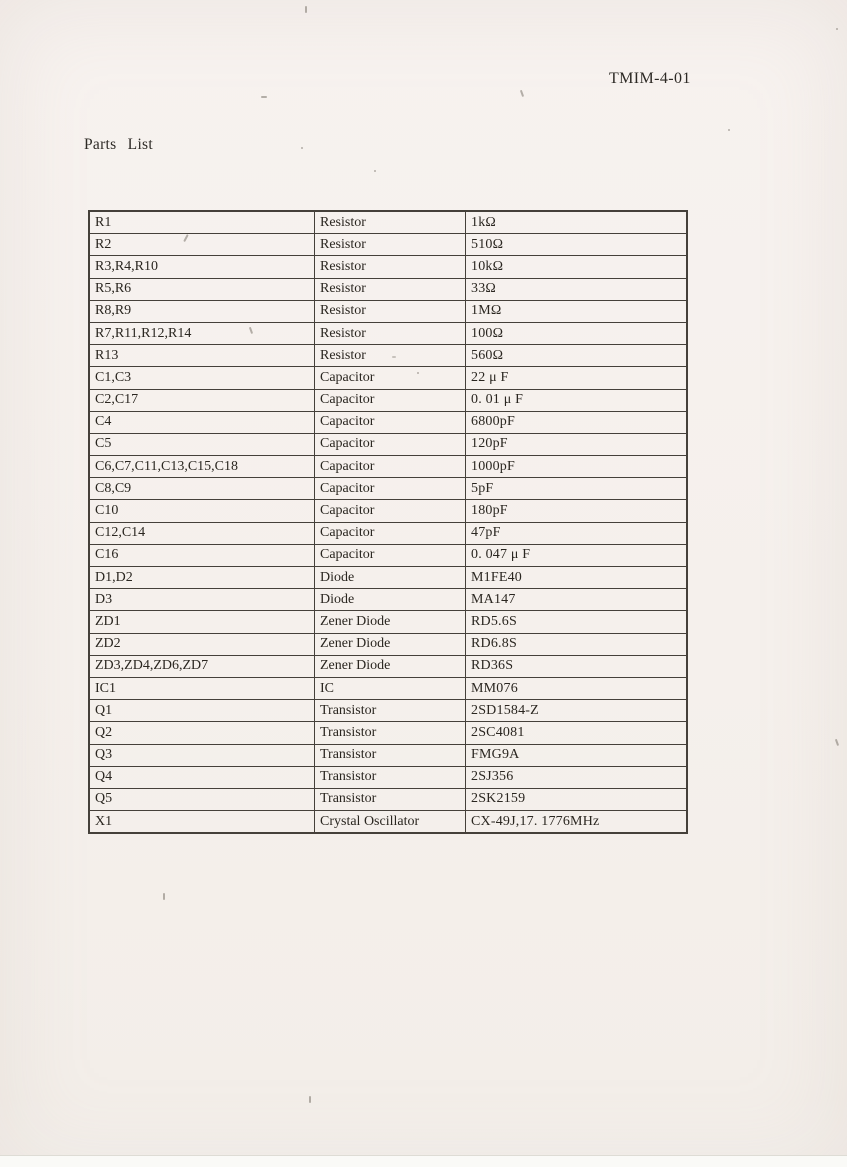 Image resolution: width=847 pixels, height=1167 pixels. I want to click on part-ref: C16, so click(201, 555).